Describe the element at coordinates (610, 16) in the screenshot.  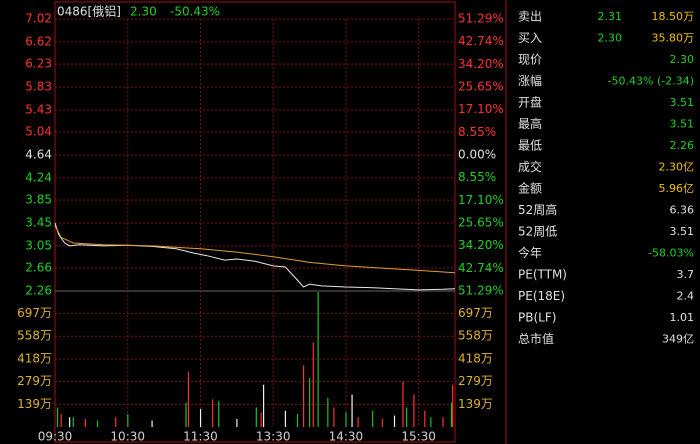
I see `quote-value: 2.31` at that location.